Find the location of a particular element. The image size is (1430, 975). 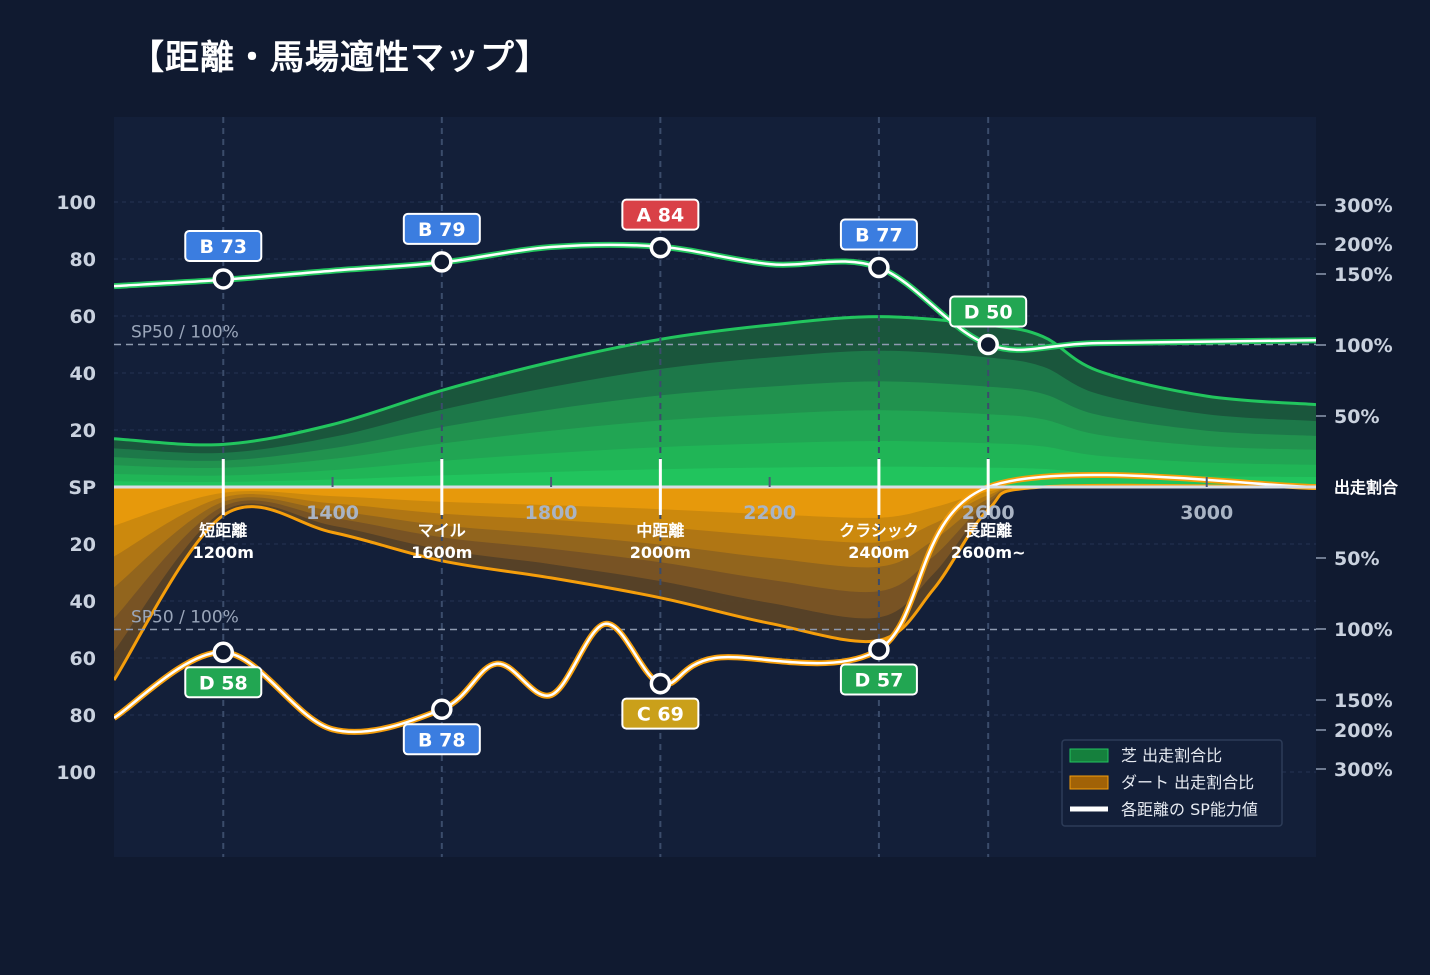

x-tick-label: 3000 is located at coordinates (1206, 513).